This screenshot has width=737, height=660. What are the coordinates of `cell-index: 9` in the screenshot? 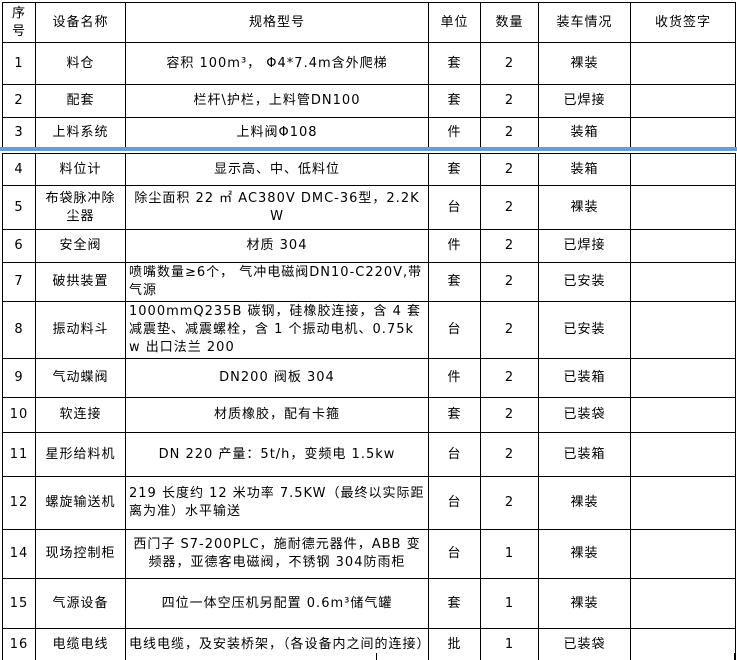 It's located at (19, 378).